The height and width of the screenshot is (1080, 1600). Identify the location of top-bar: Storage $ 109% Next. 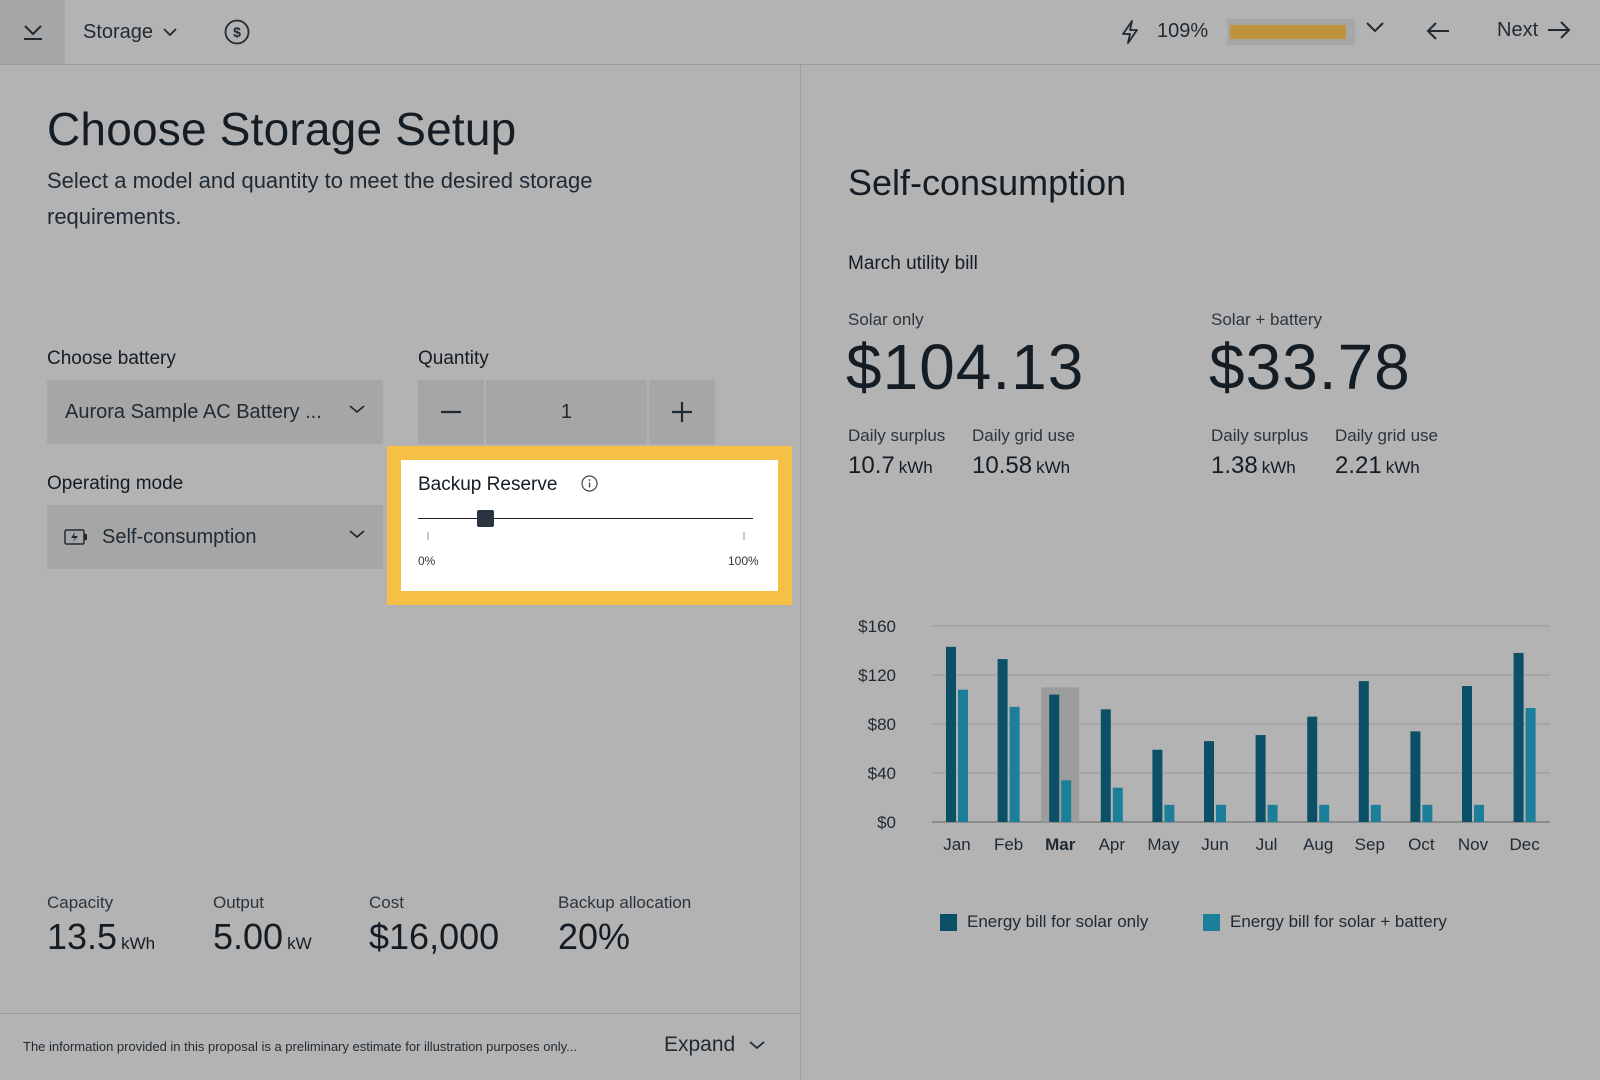
(800, 32).